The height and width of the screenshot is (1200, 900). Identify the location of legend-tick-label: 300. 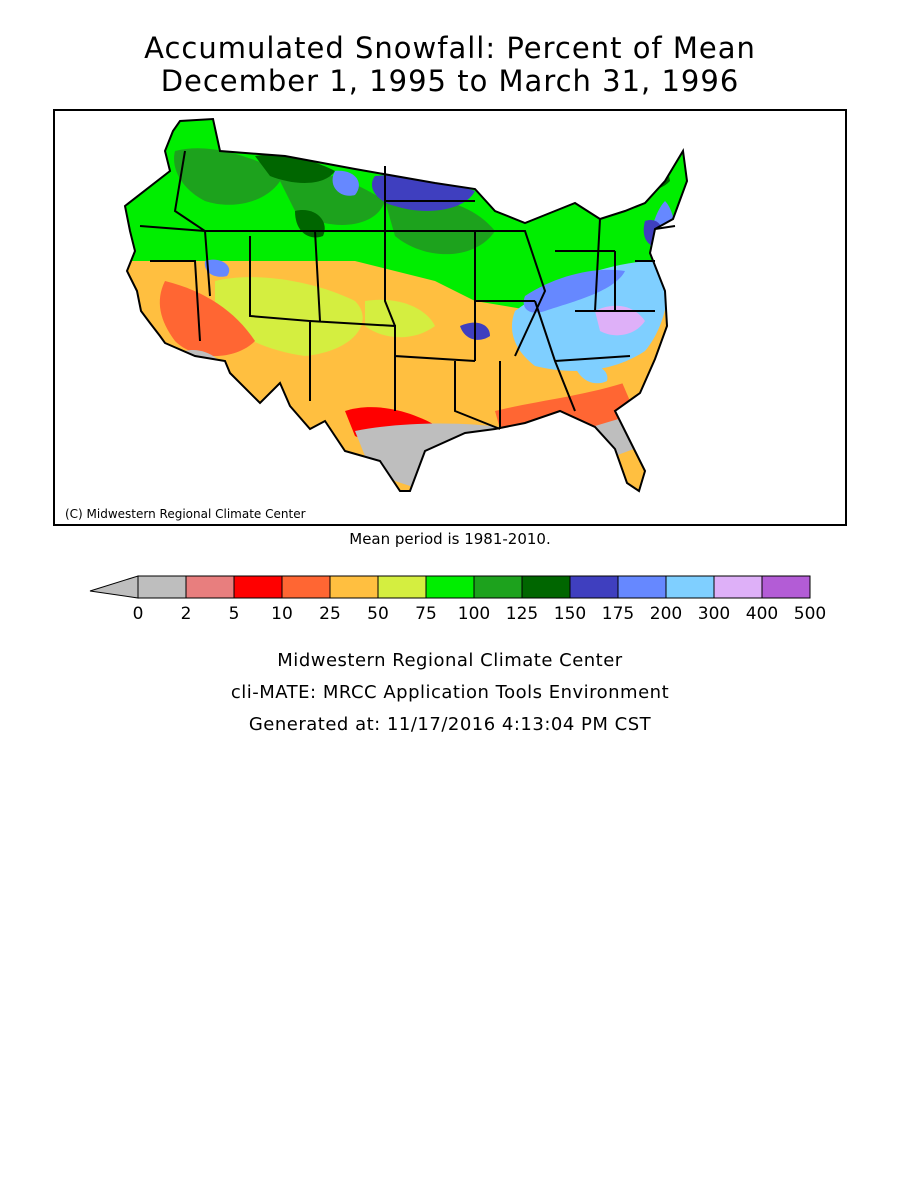
(714, 614).